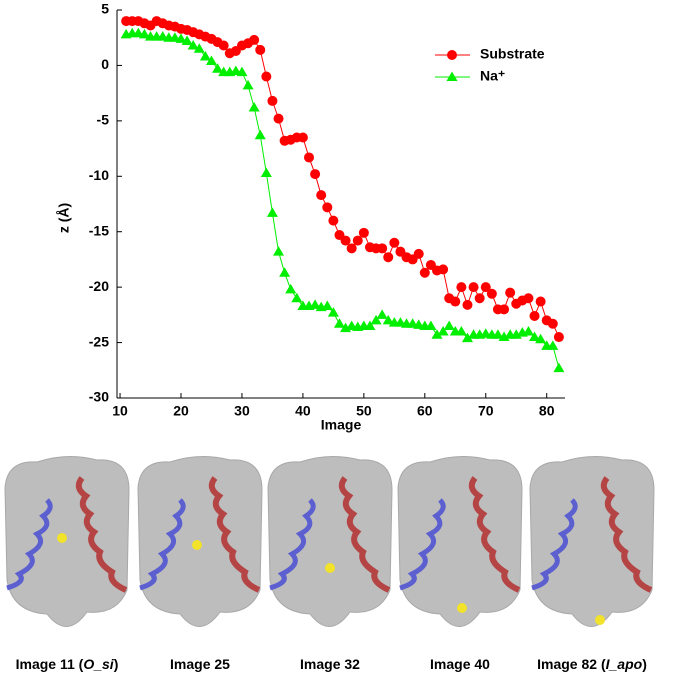 The width and height of the screenshot is (690, 679). Describe the element at coordinates (99, 230) in the screenshot. I see `y-tick-label: -15` at that location.